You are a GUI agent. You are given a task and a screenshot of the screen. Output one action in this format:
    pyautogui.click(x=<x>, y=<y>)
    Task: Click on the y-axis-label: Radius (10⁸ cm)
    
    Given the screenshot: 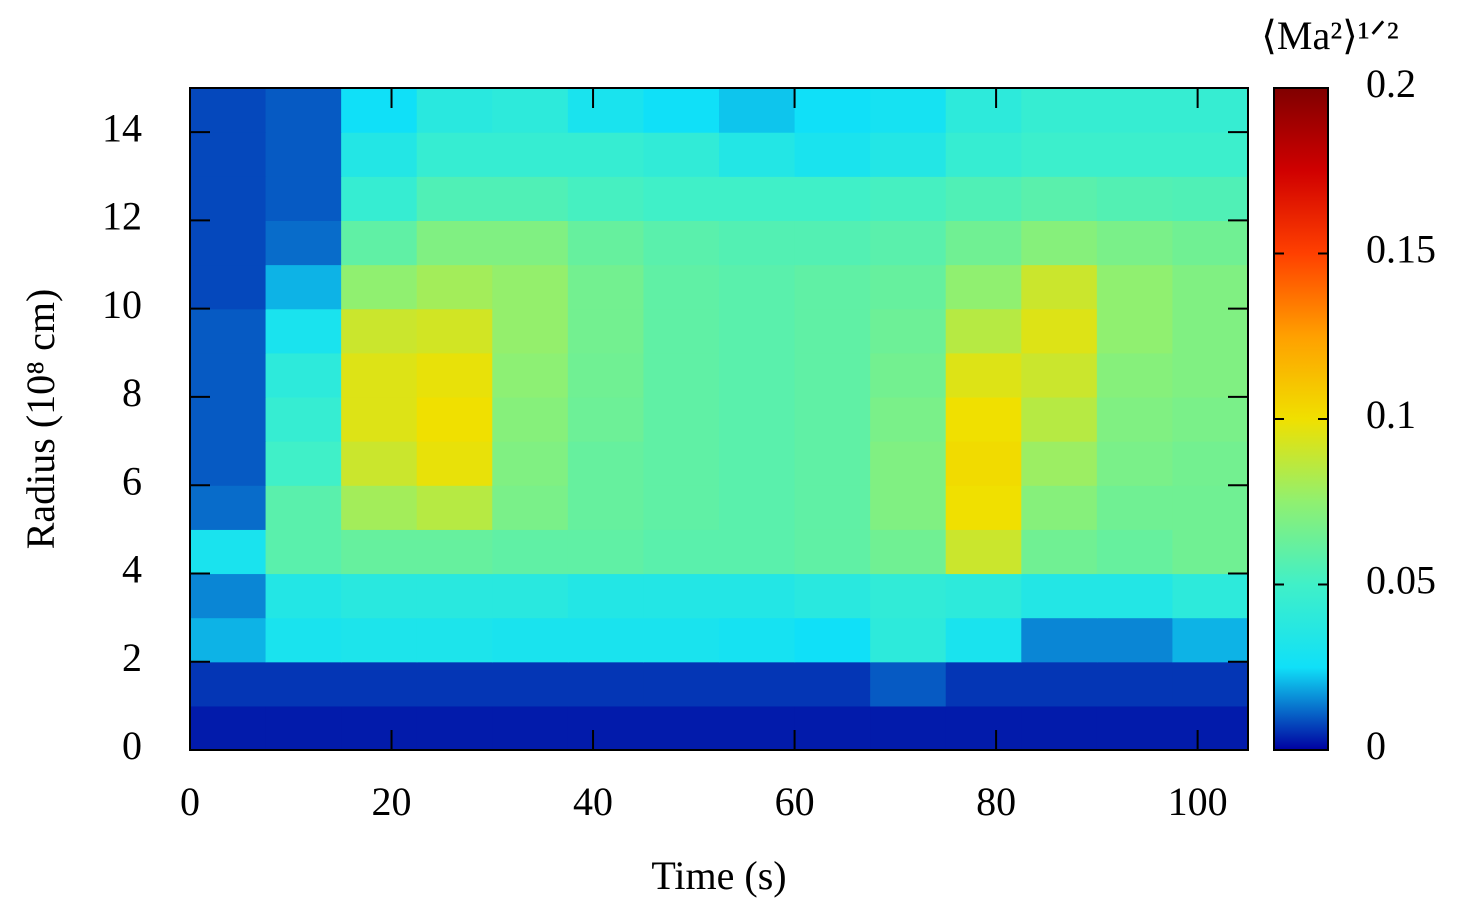 What is the action you would take?
    pyautogui.click(x=40, y=419)
    